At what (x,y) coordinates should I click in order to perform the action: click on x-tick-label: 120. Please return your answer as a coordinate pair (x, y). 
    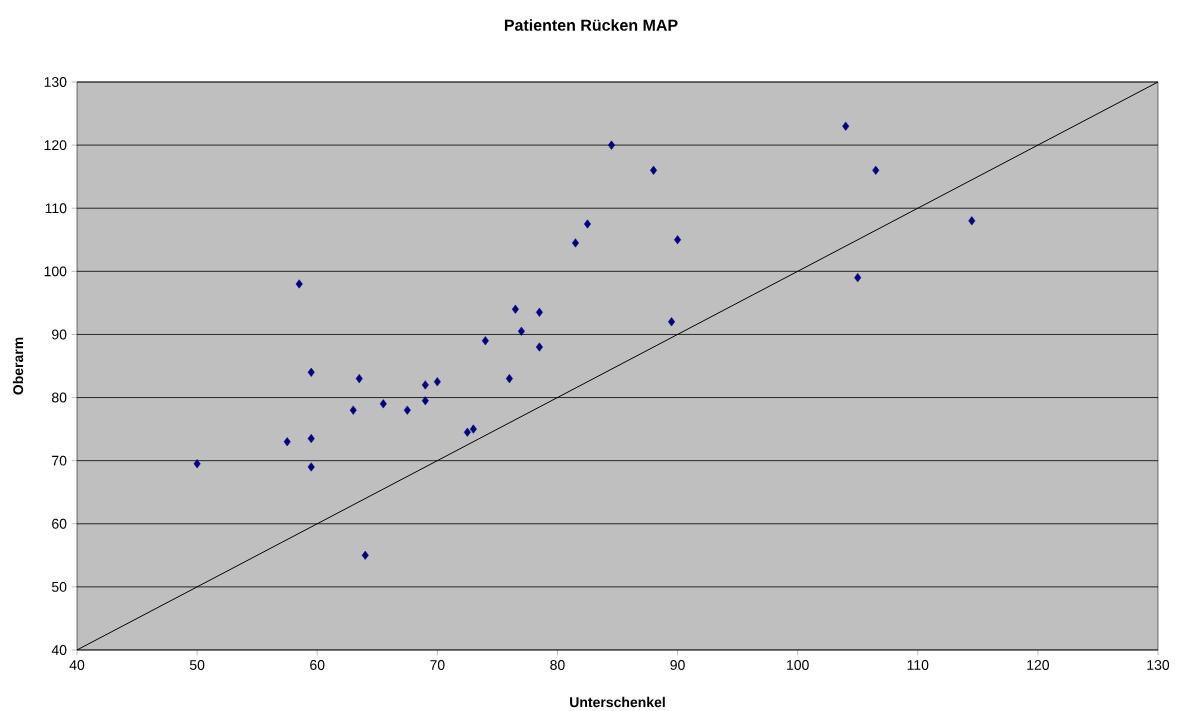
    Looking at the image, I should click on (1038, 665).